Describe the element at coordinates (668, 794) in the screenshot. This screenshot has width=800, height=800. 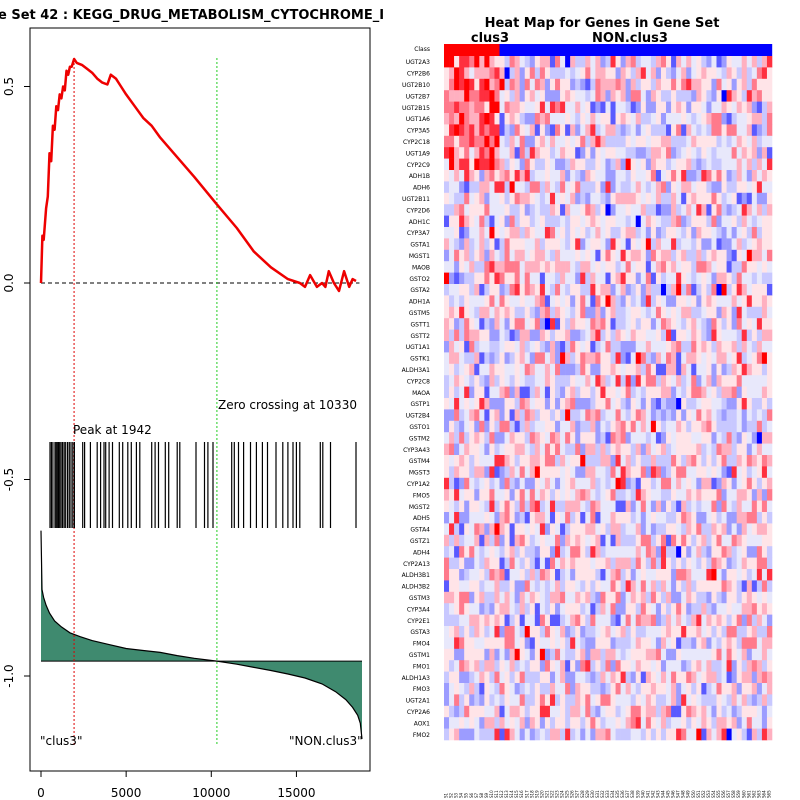
I see `sample-label: S45` at that location.